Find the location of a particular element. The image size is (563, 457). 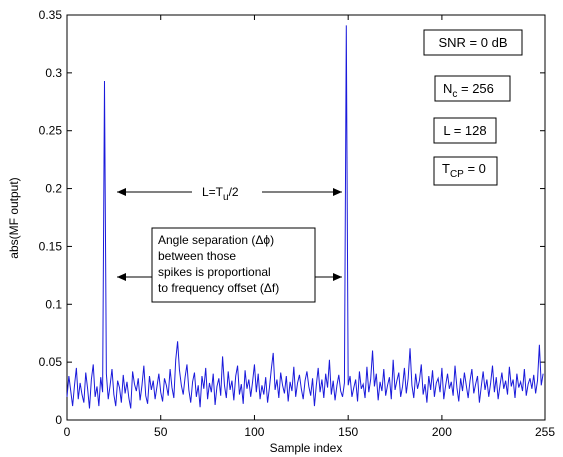

nc-main: N is located at coordinates (447, 88).